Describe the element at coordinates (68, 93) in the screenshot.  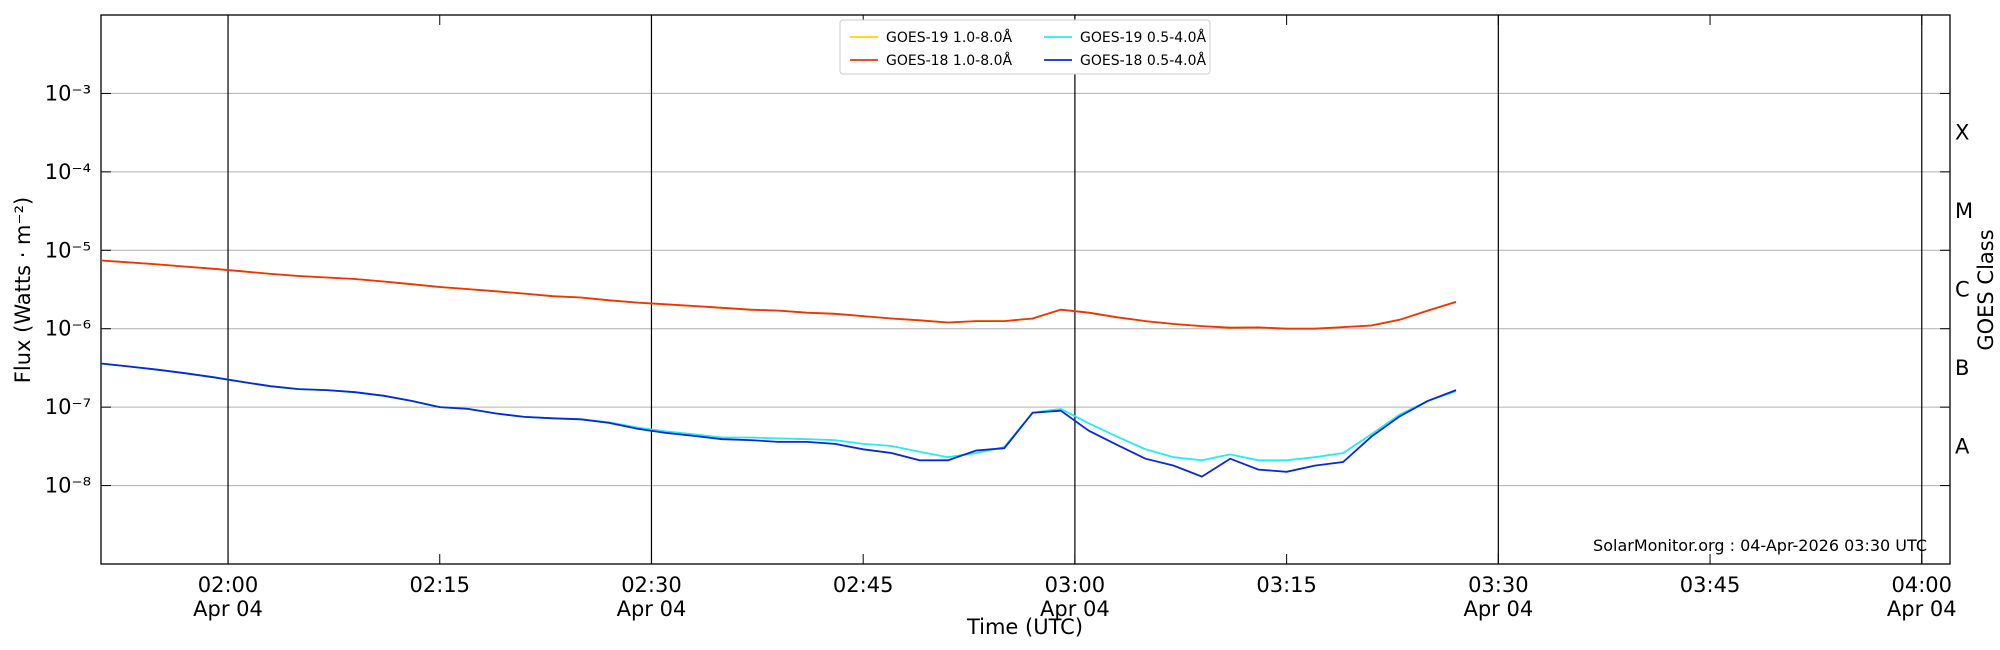
I see `y-tick-label: 10⁻³` at that location.